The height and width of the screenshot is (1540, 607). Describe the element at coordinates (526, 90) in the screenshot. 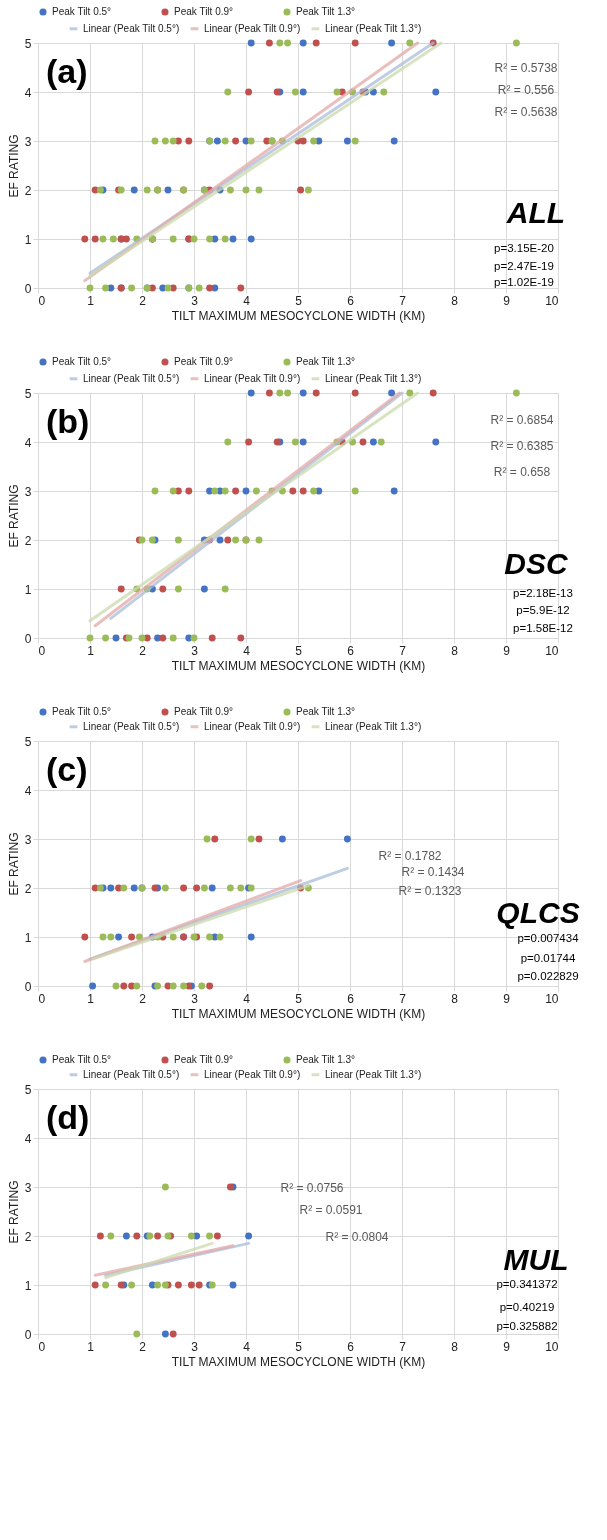

I see `annotation: R² = 0.556` at that location.